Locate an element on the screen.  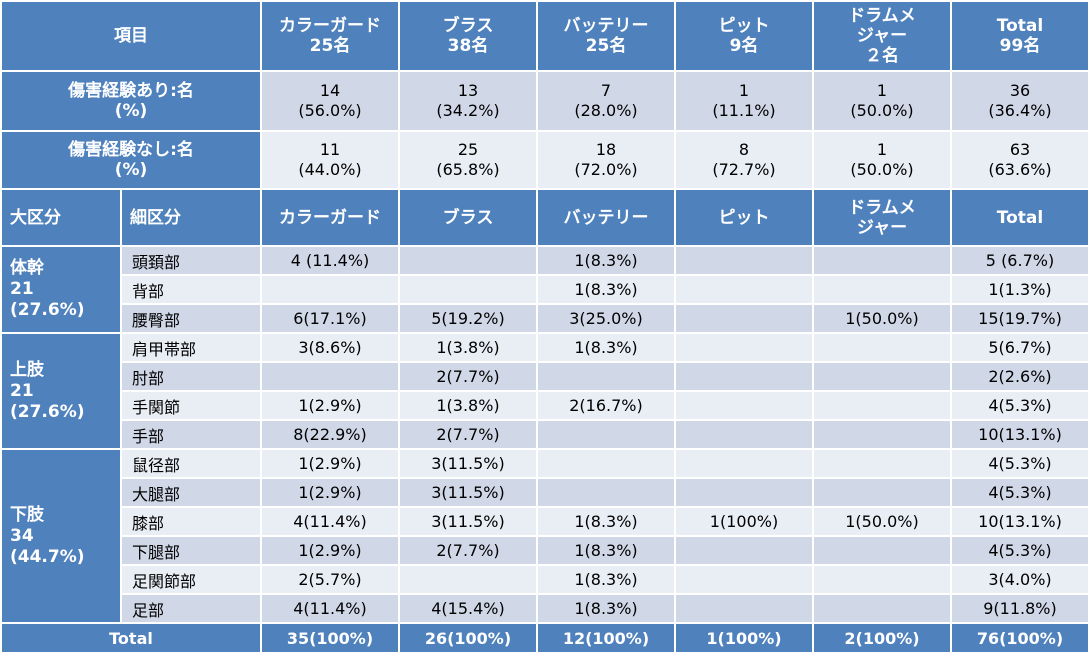
table-cell: 8(22.9%) is located at coordinates (330, 434).